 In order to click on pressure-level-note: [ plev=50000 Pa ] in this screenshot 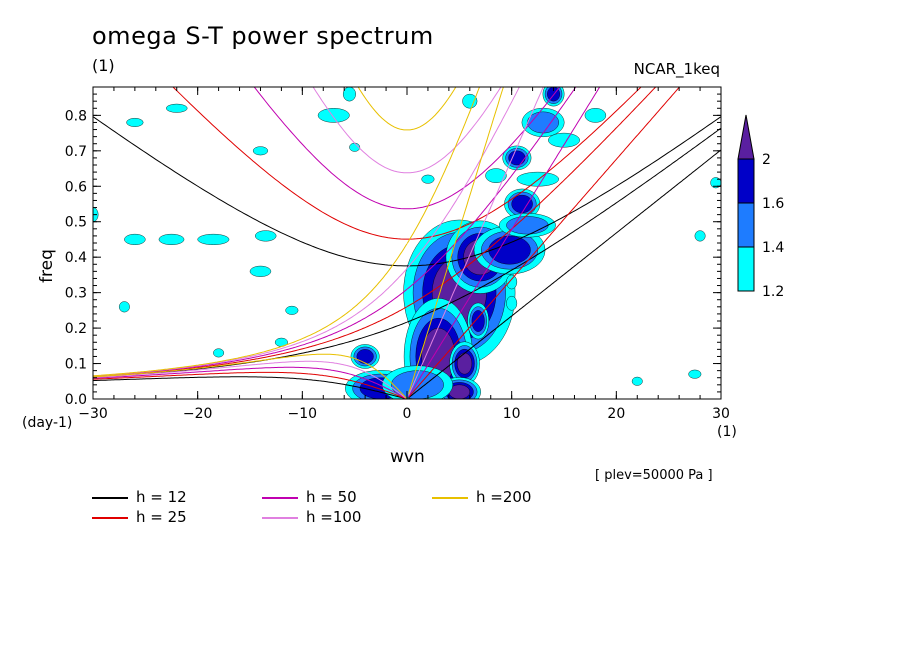, I will do `click(654, 475)`.